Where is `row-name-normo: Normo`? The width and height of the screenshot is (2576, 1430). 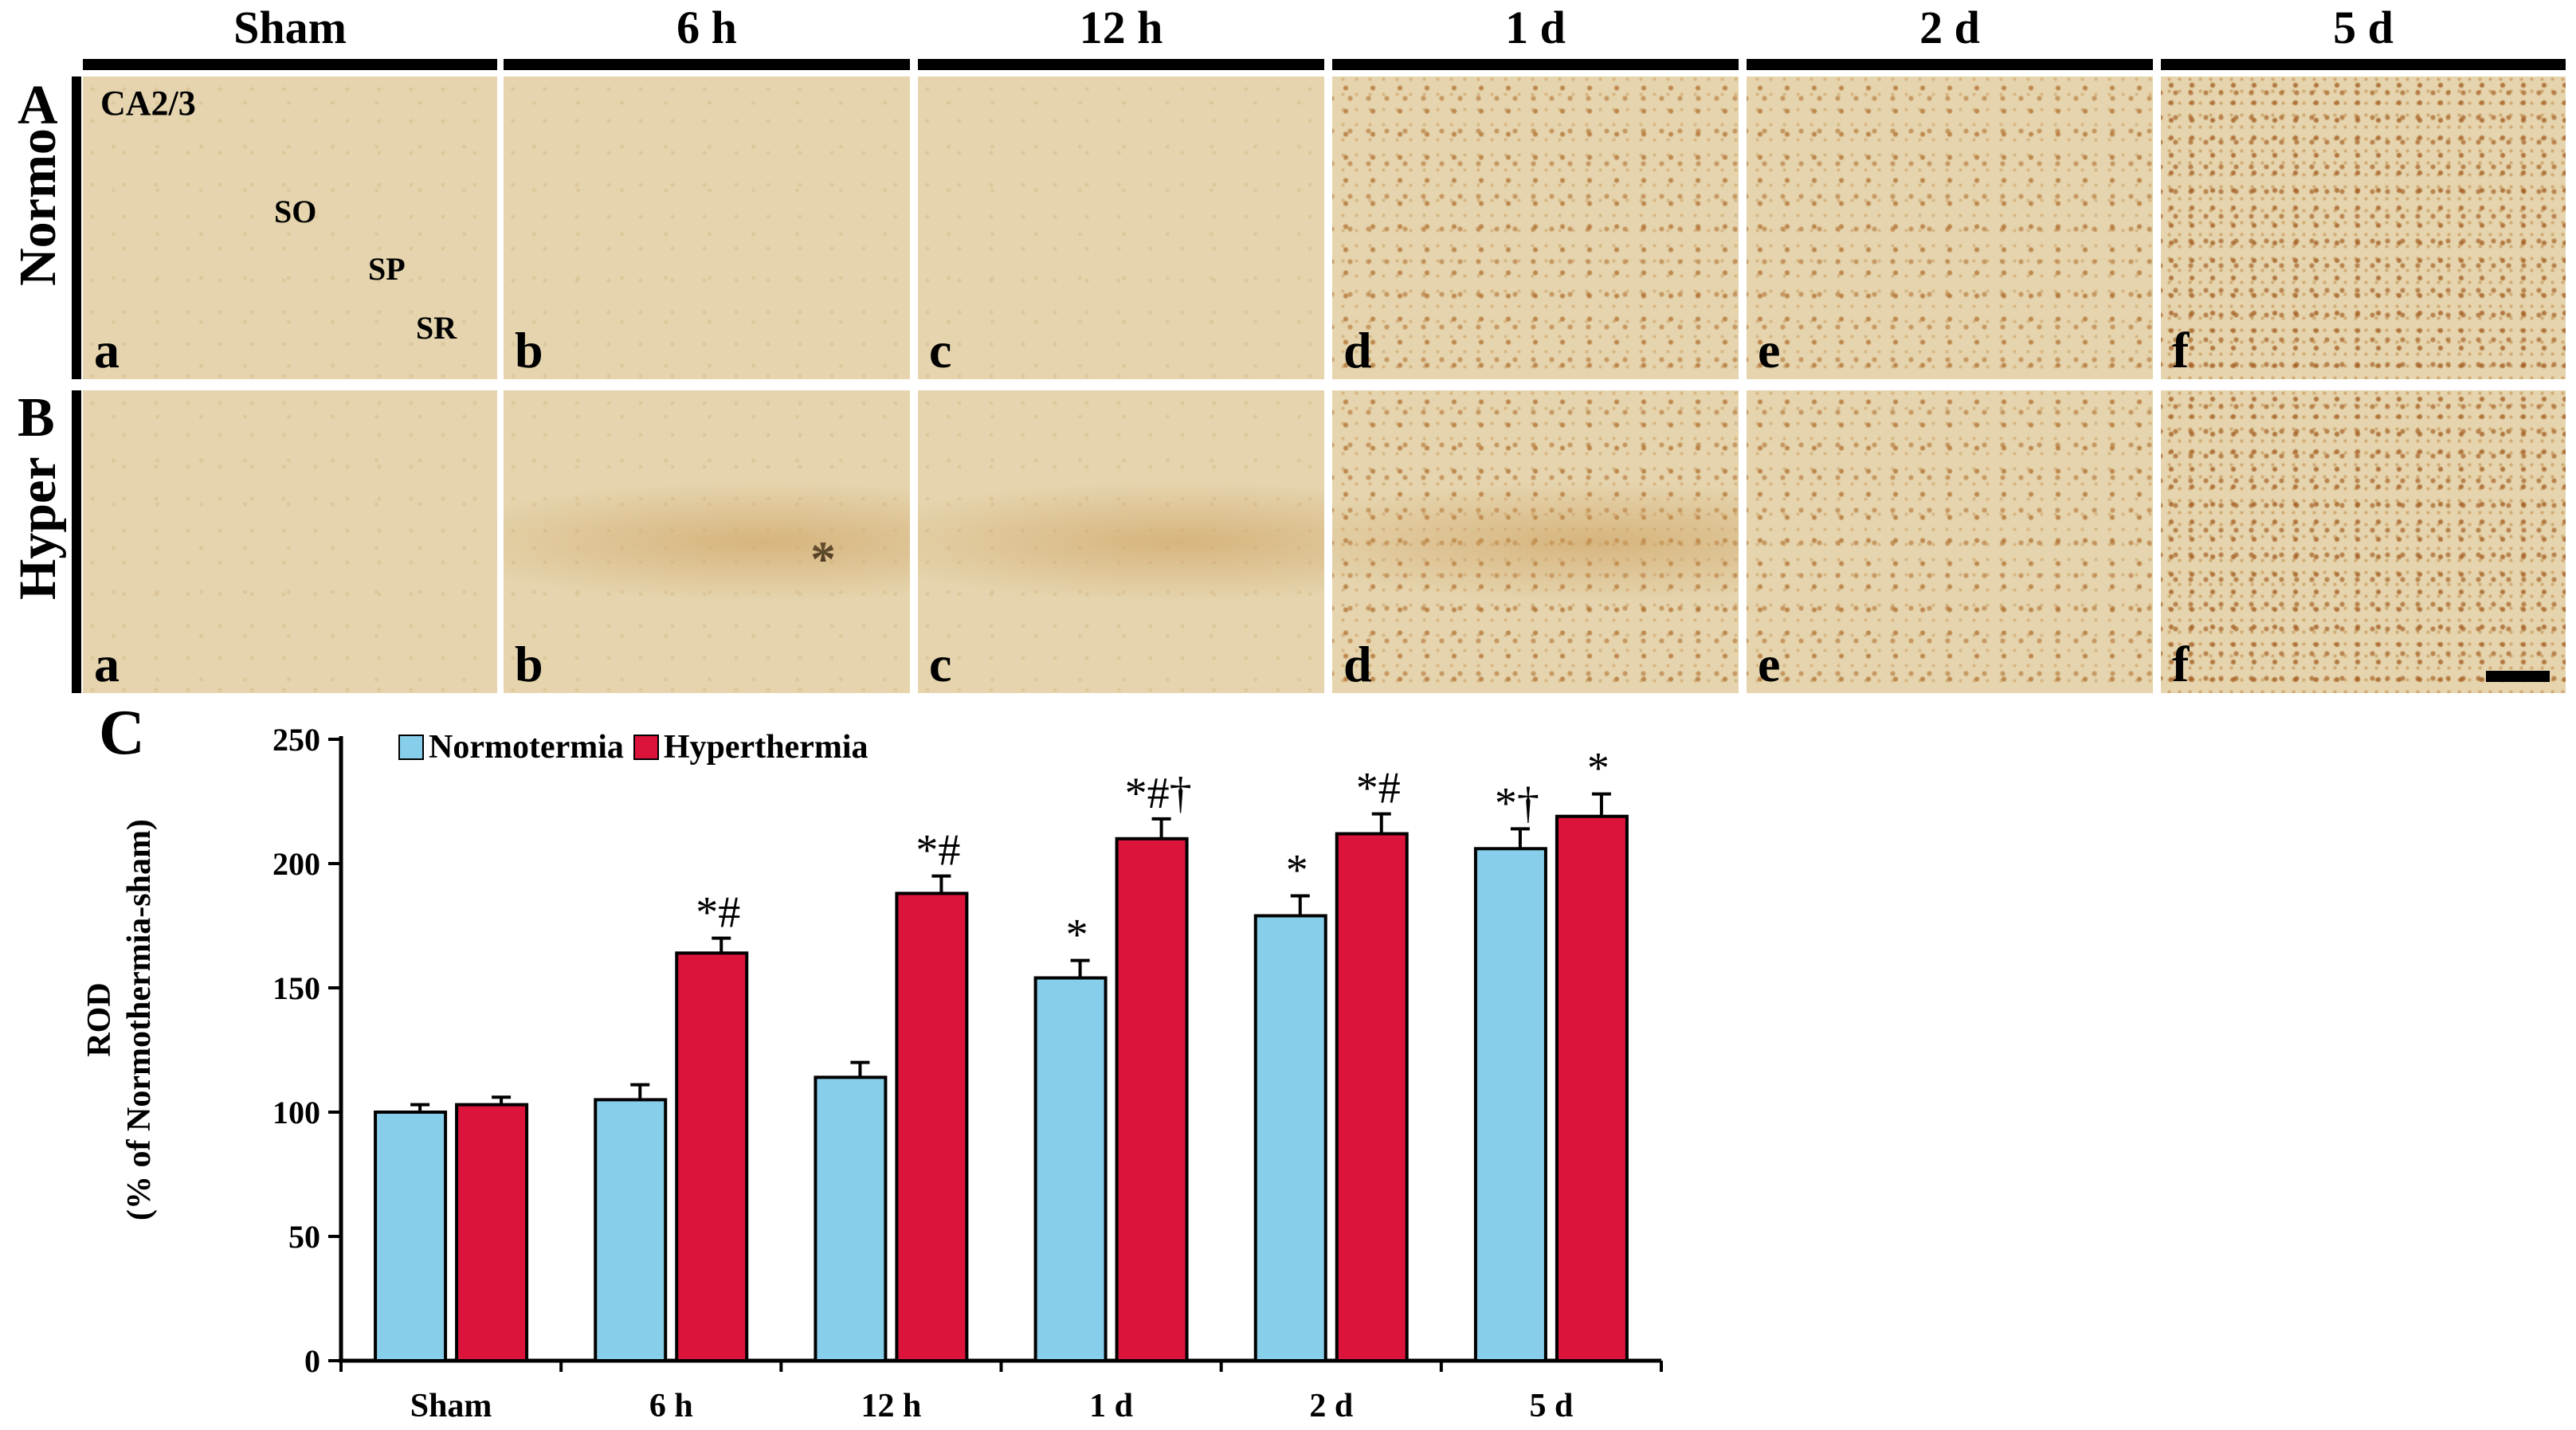 row-name-normo: Normo is located at coordinates (38, 207).